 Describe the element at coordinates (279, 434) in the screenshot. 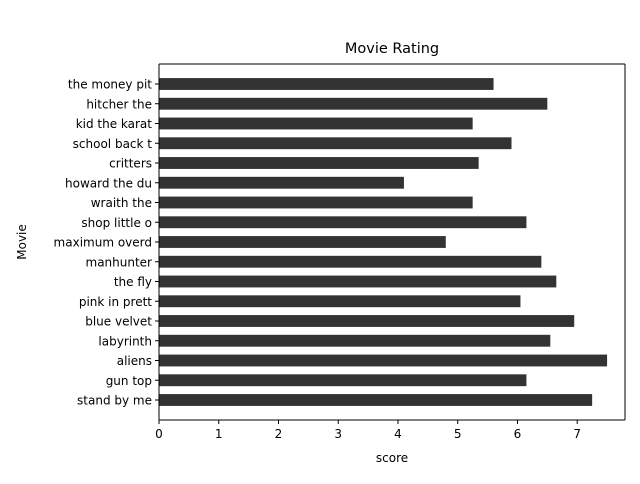

I see `x-tick-label: 2` at that location.